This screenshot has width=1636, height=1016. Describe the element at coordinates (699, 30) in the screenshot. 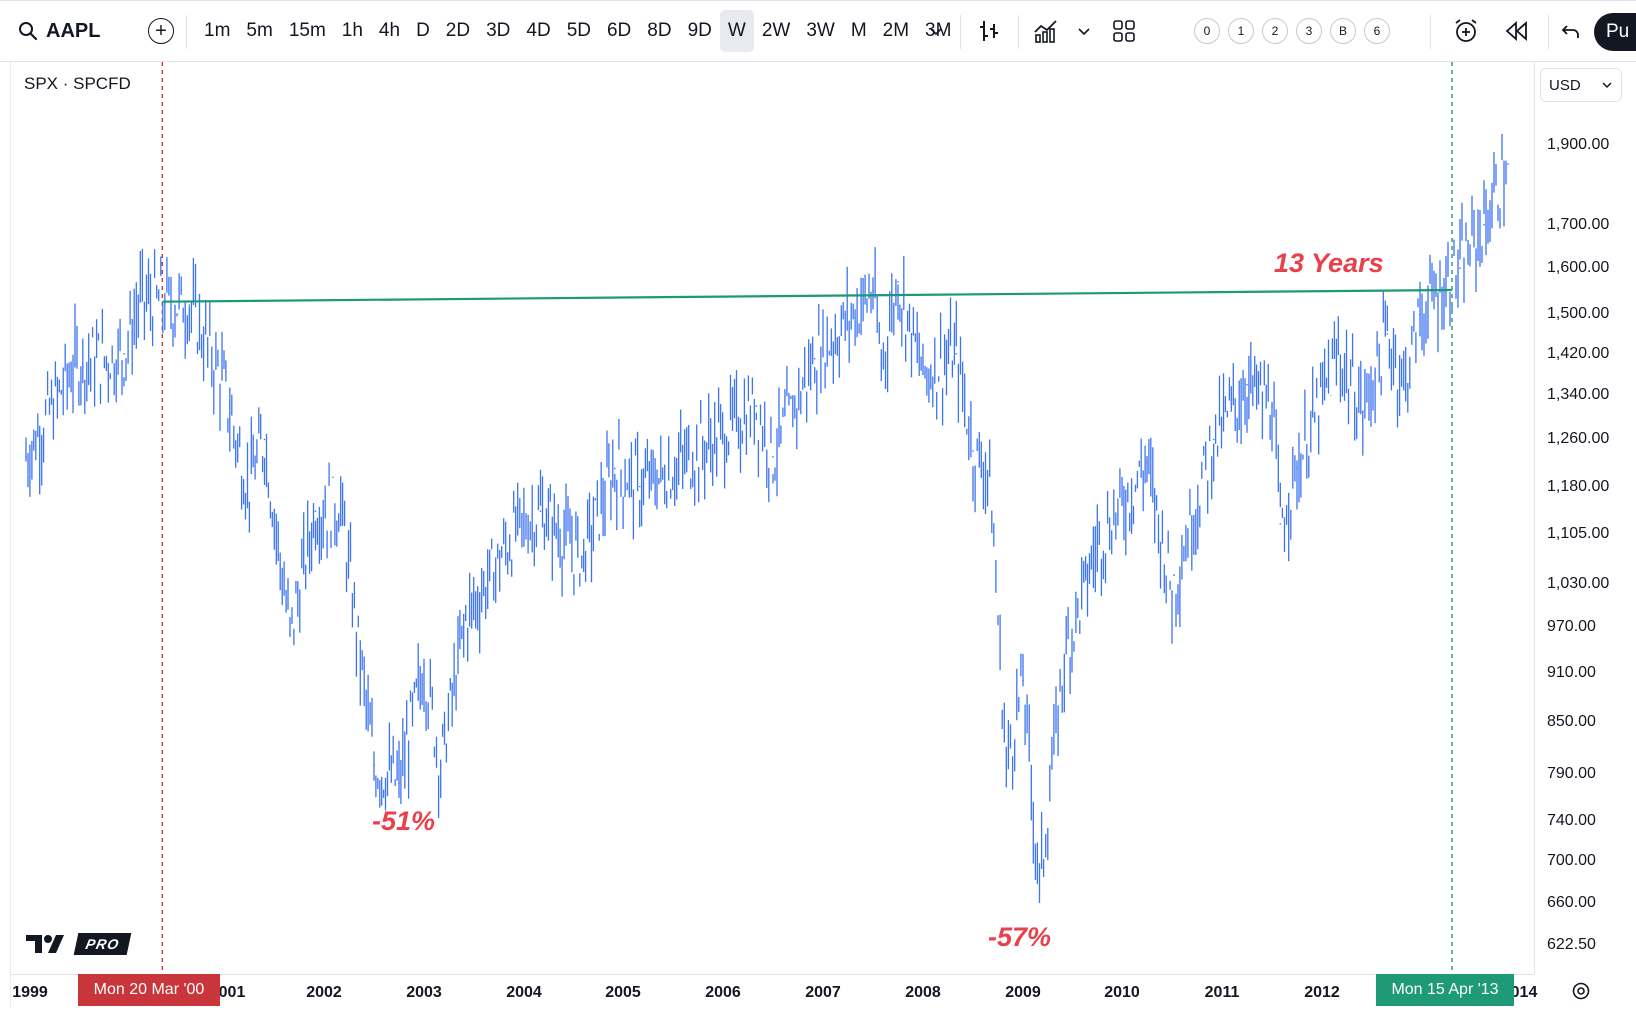

I see `interval-9d-button: 9D` at that location.